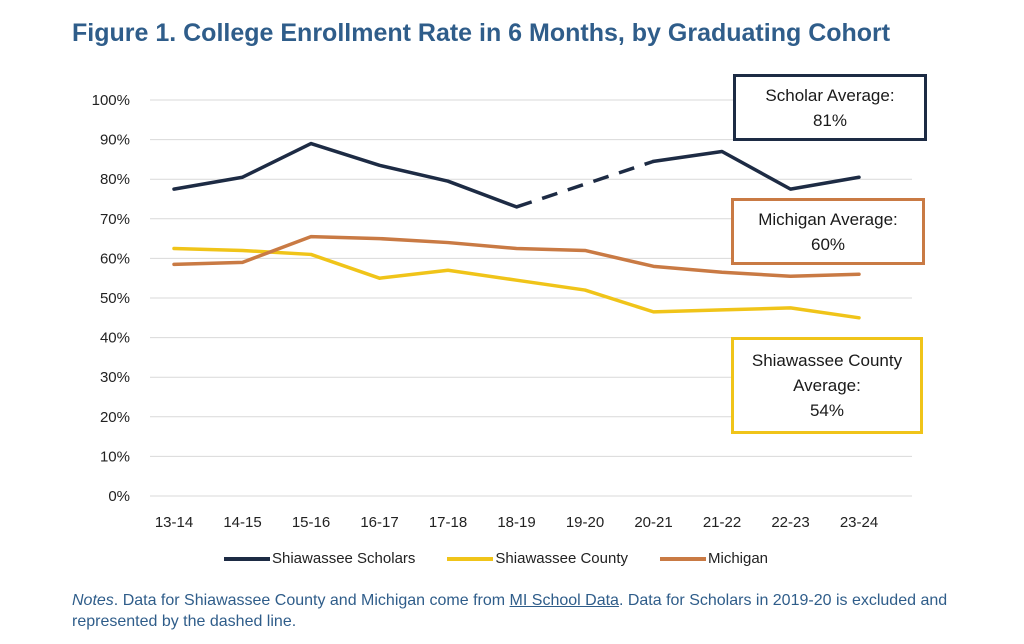 The width and height of the screenshot is (1024, 644). What do you see at coordinates (830, 107) in the screenshot?
I see `scholar-average-callout: Scholar Average: 81%` at bounding box center [830, 107].